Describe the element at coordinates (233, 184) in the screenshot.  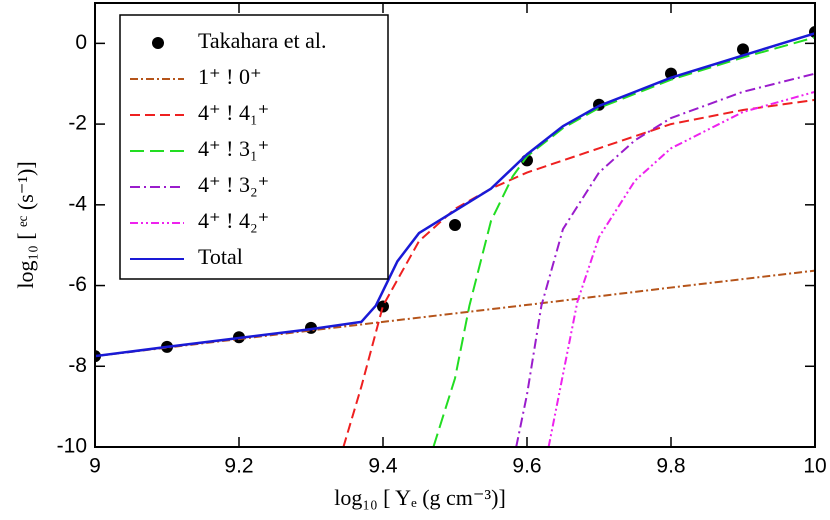
I see `legend-label: 4⁺ ! 3₂⁺` at that location.